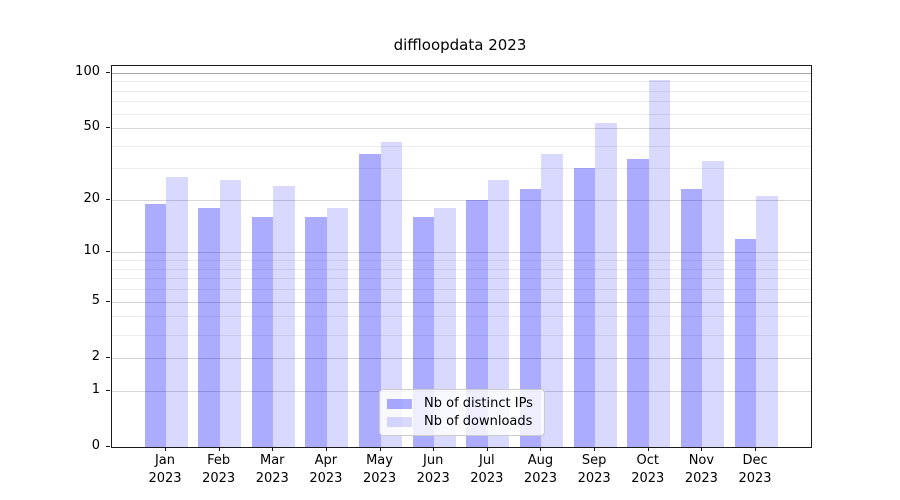 Image resolution: width=900 pixels, height=500 pixels. What do you see at coordinates (370, 300) in the screenshot?
I see `bar-distinct-ips-may` at bounding box center [370, 300].